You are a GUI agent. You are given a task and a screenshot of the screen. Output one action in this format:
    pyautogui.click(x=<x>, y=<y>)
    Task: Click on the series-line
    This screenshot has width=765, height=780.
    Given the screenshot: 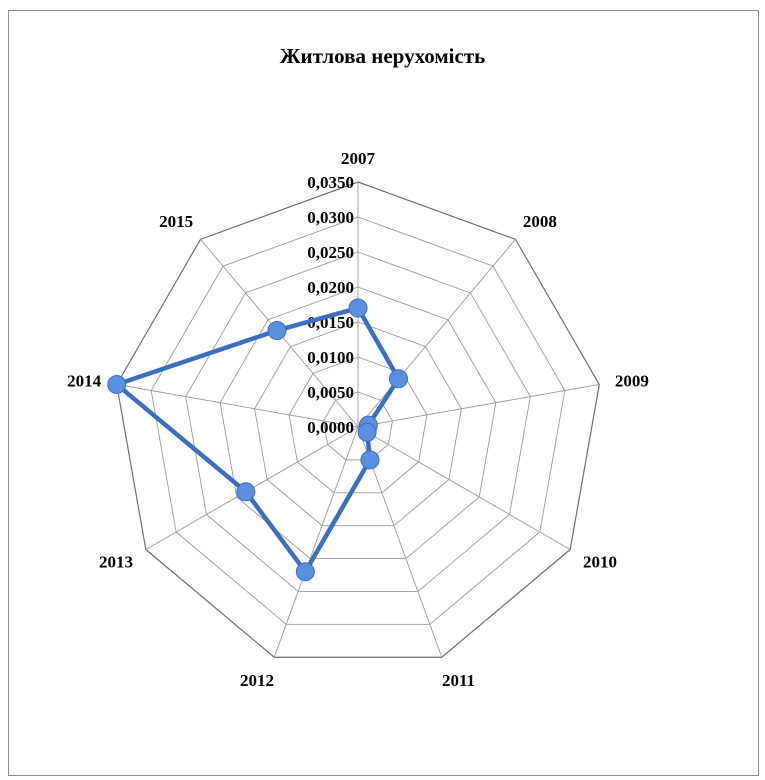 What is the action you would take?
    pyautogui.click(x=257, y=439)
    